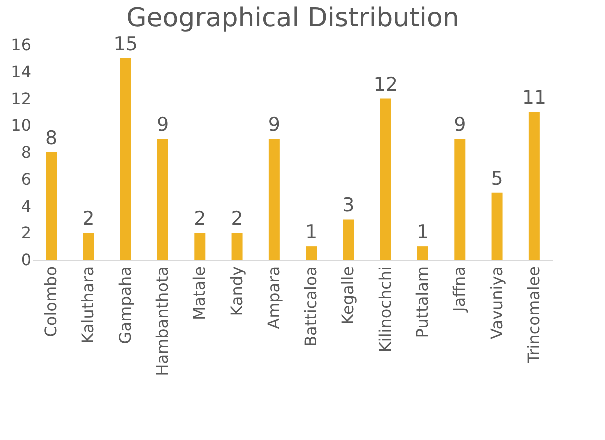 The image size is (605, 440). What do you see at coordinates (125, 305) in the screenshot?
I see `x-tick-label: Gampaha` at bounding box center [125, 305].